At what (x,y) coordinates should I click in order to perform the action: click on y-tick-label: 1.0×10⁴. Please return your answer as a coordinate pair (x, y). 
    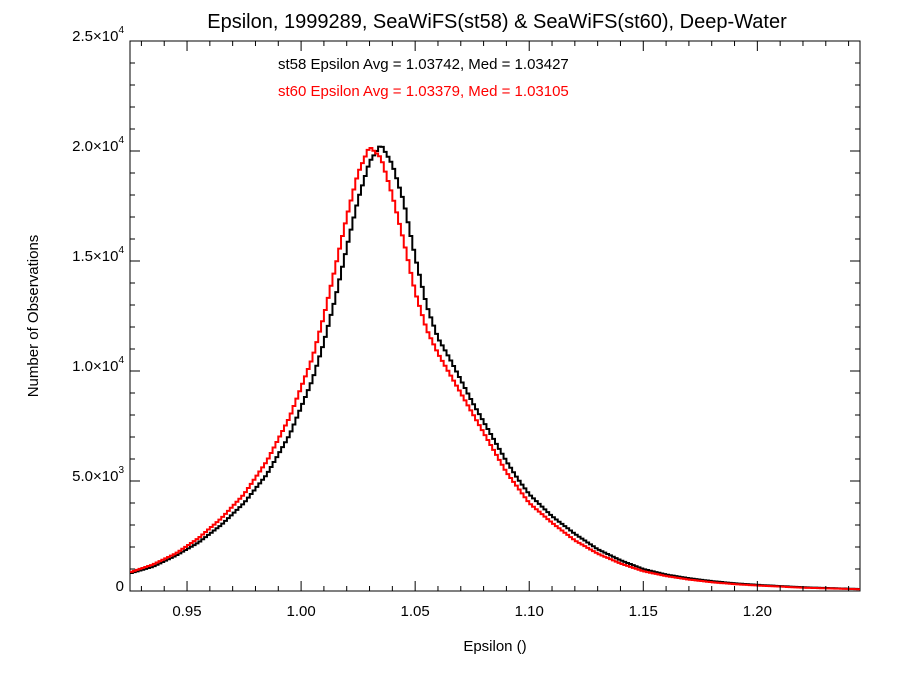
    Looking at the image, I should click on (98, 365).